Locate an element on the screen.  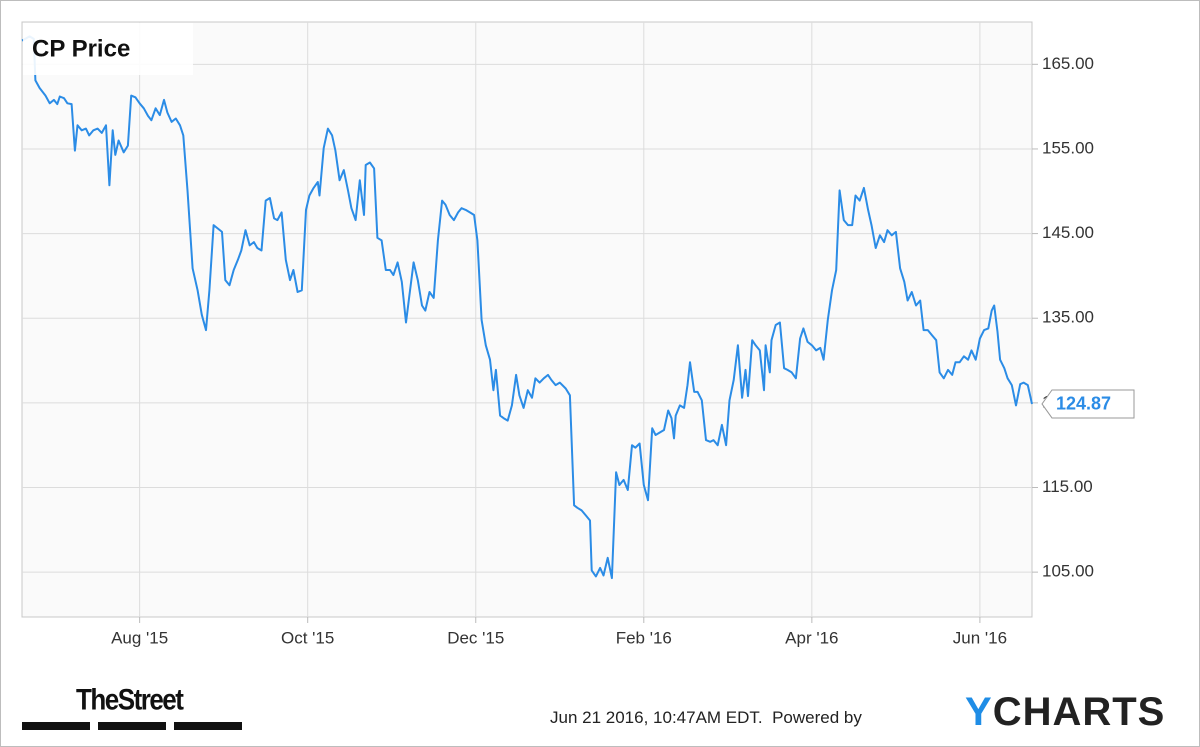
y-tick-label: 105.00 is located at coordinates (1068, 571).